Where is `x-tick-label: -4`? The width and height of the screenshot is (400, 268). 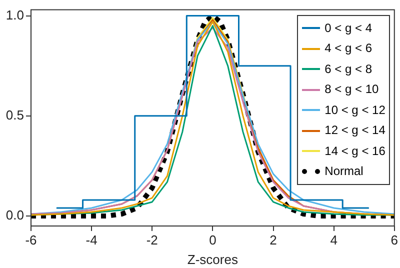 x-tick-label: -4 is located at coordinates (92, 240).